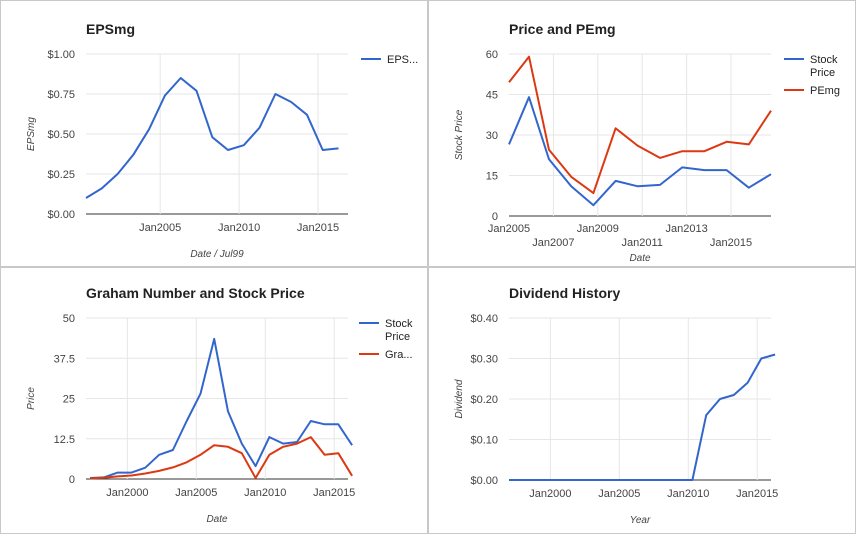 Image resolution: width=856 pixels, height=535 pixels. What do you see at coordinates (110, 29) in the screenshot?
I see `chart-title: EPSmg` at bounding box center [110, 29].